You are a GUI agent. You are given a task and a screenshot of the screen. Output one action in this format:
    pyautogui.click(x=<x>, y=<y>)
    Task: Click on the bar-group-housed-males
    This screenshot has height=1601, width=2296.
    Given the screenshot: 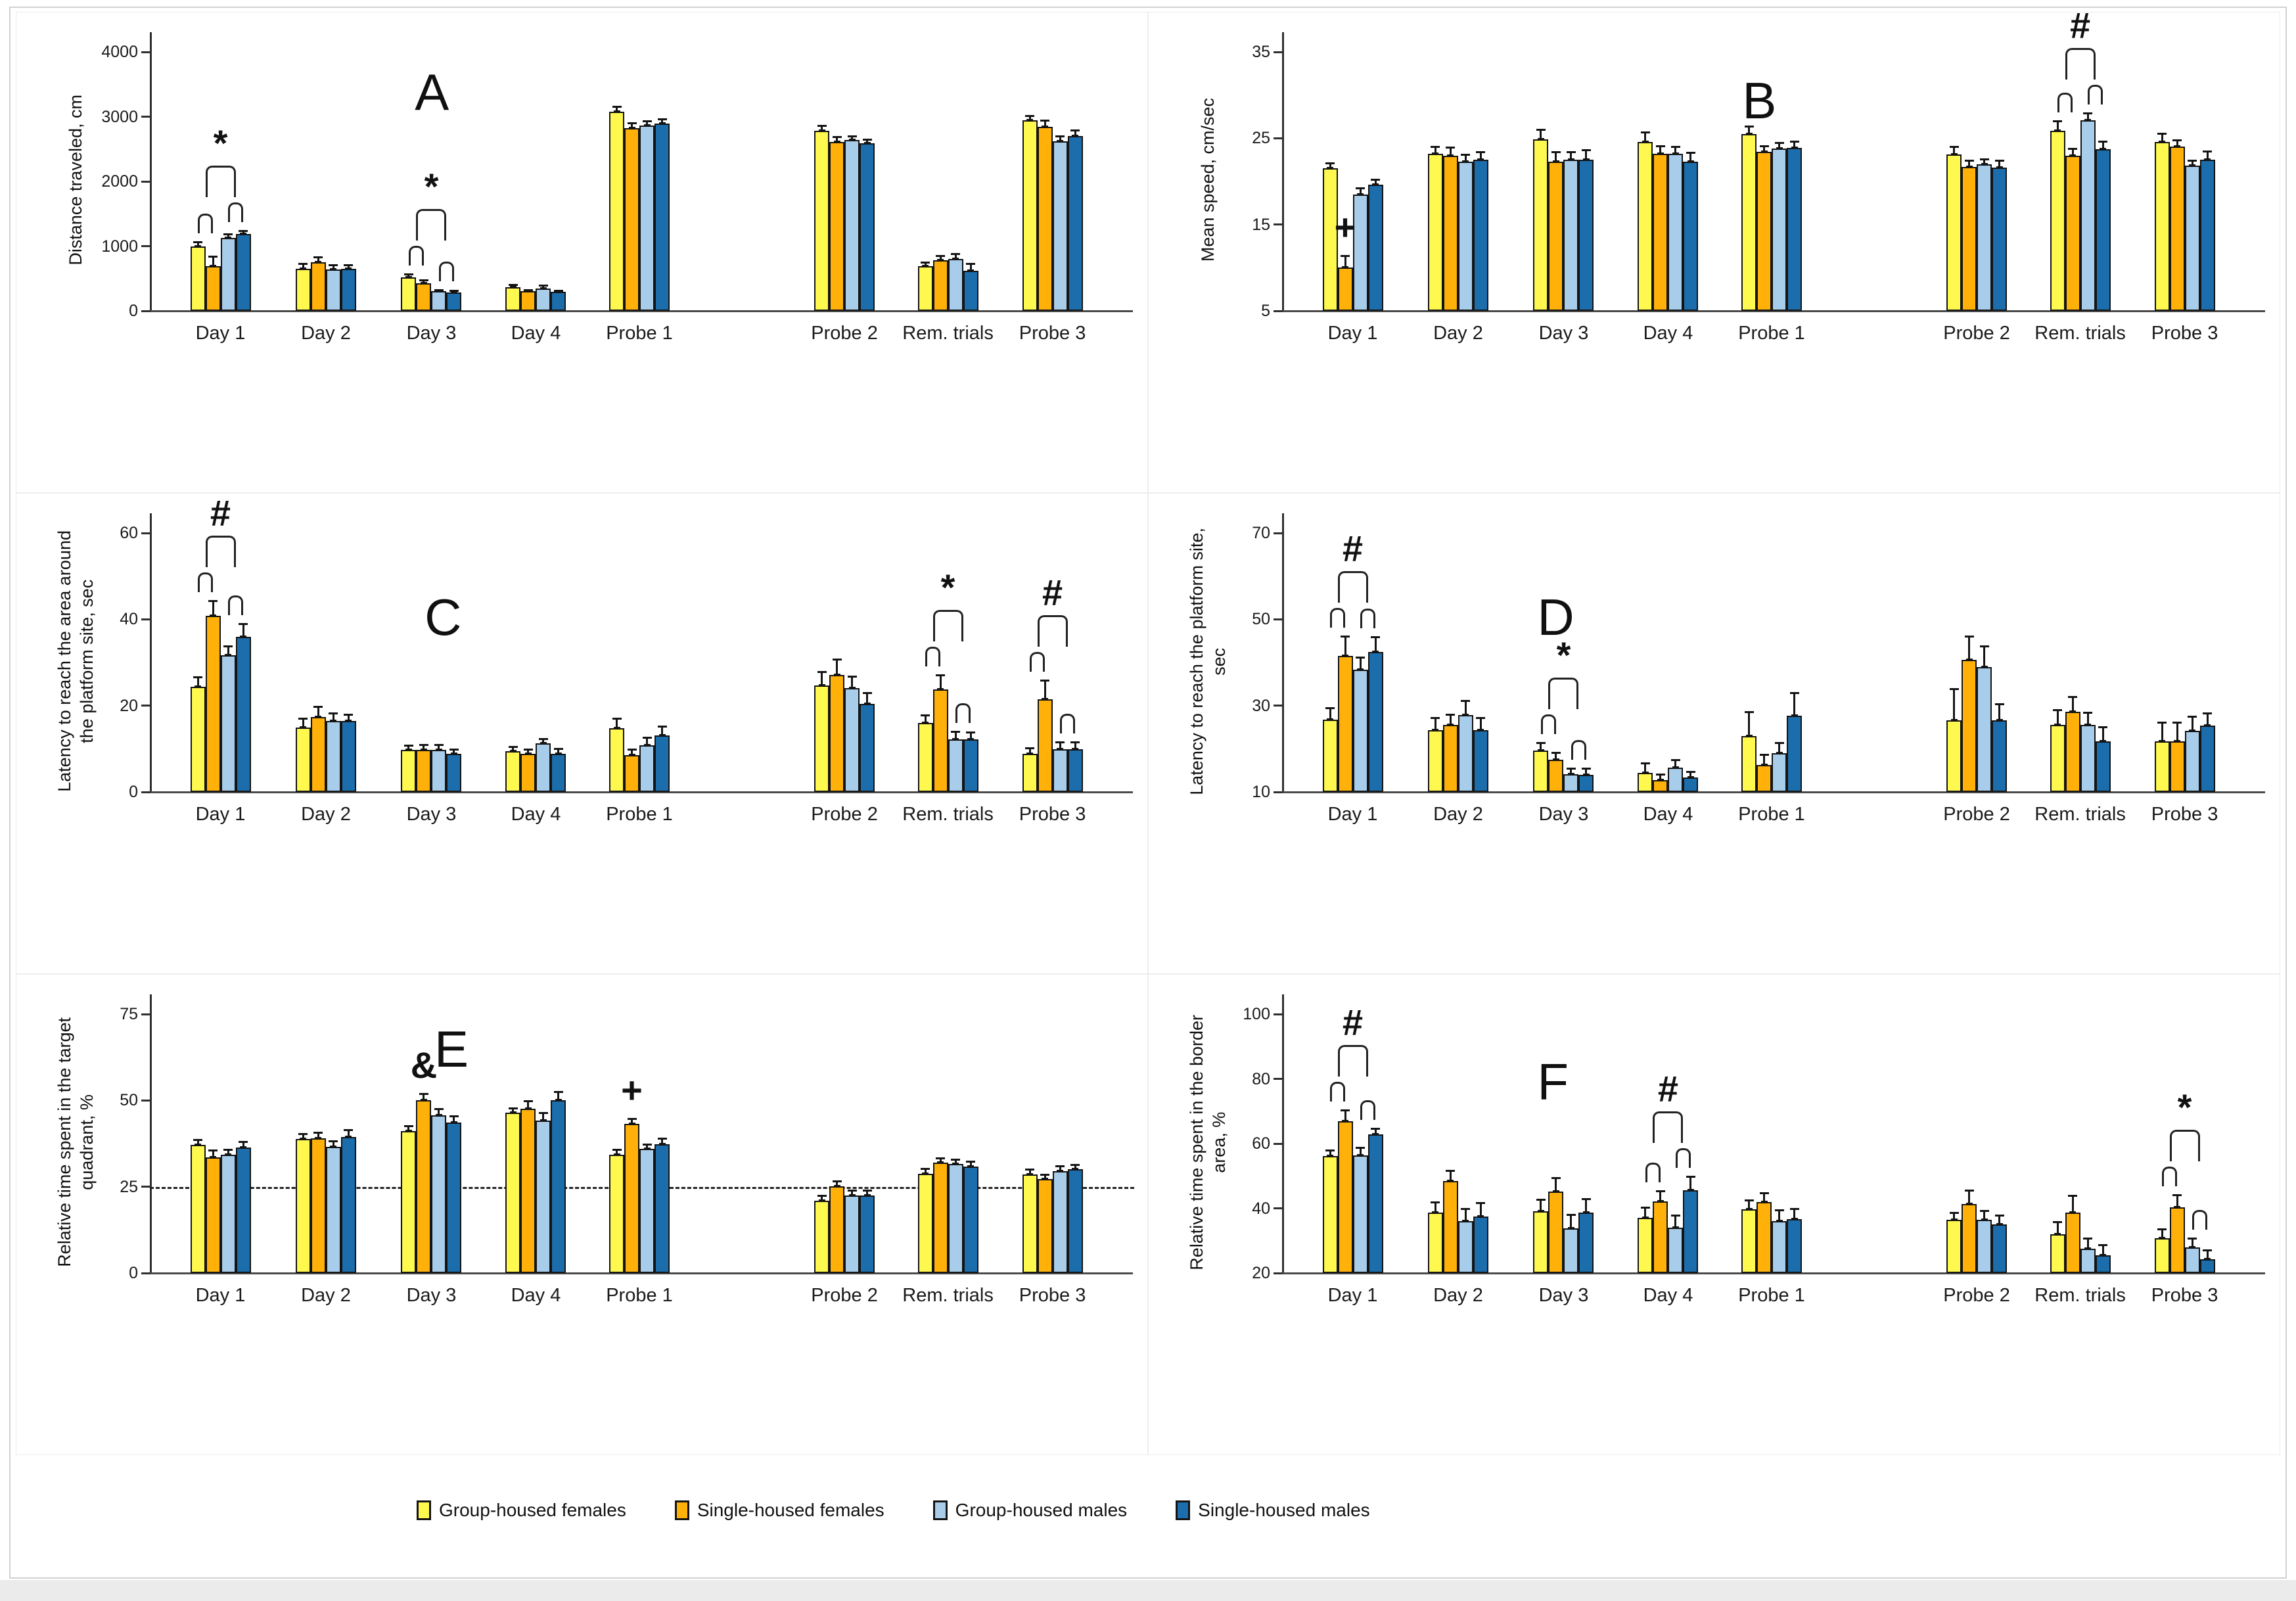 What is the action you would take?
    pyautogui.click(x=1060, y=770)
    